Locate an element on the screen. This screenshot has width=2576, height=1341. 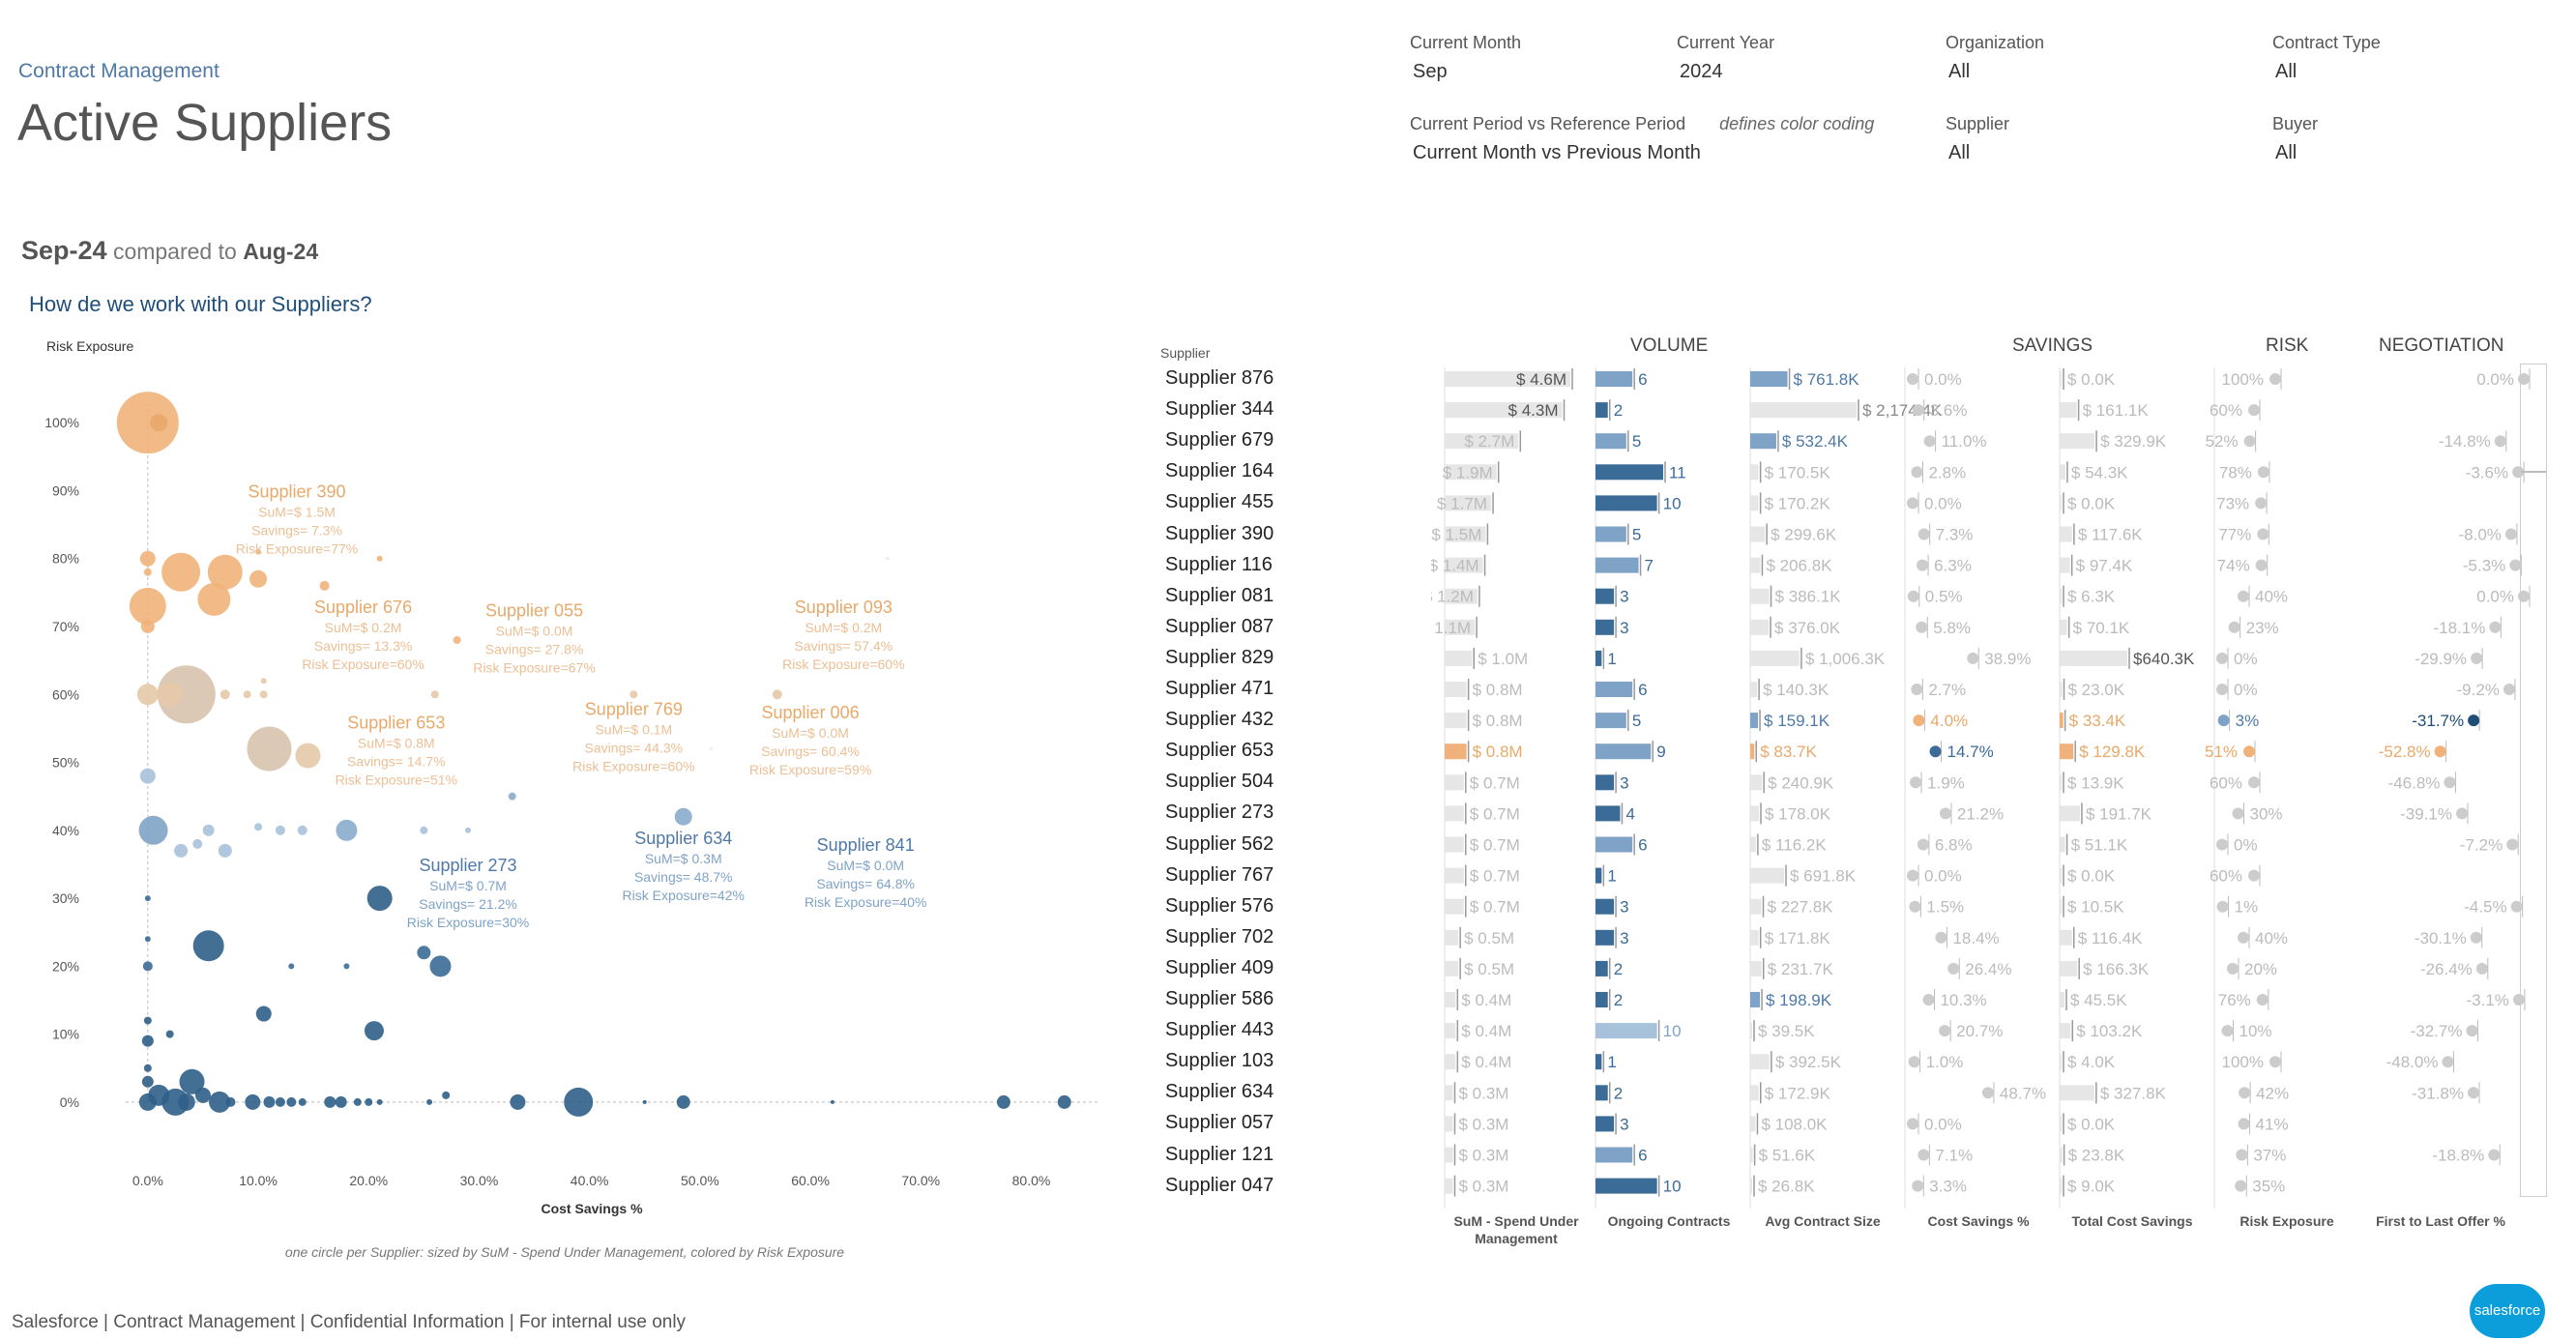
supplier-row-label: Supplier 273 is located at coordinates (1219, 813).